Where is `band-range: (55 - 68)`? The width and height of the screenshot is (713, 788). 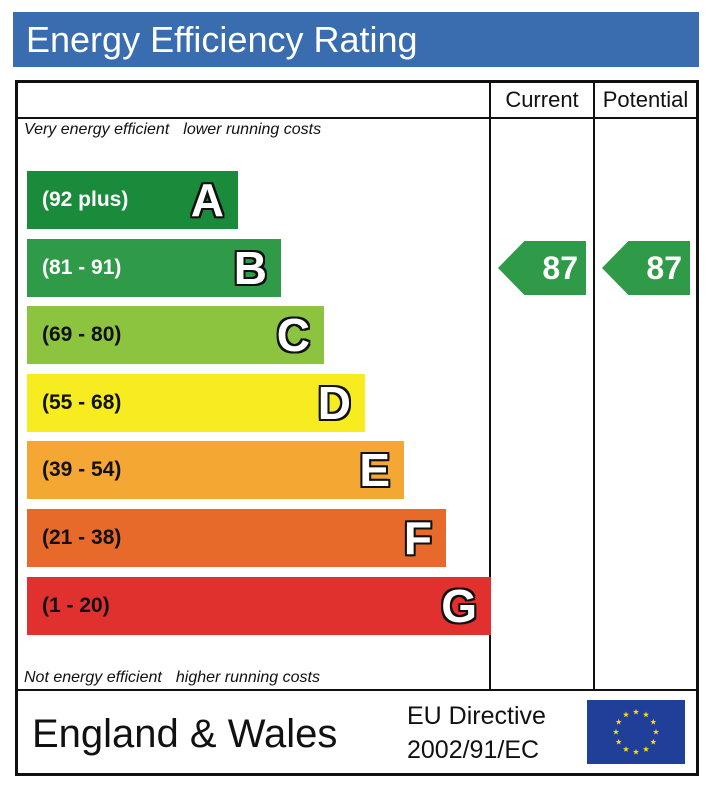 band-range: (55 - 68) is located at coordinates (82, 402).